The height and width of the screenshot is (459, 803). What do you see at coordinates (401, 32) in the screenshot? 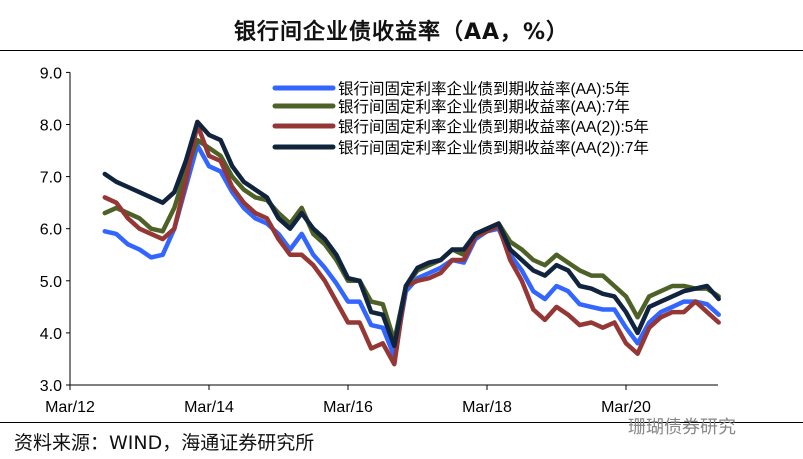
I see `chart-title: 银行间企业债收益率（AA，%）` at bounding box center [401, 32].